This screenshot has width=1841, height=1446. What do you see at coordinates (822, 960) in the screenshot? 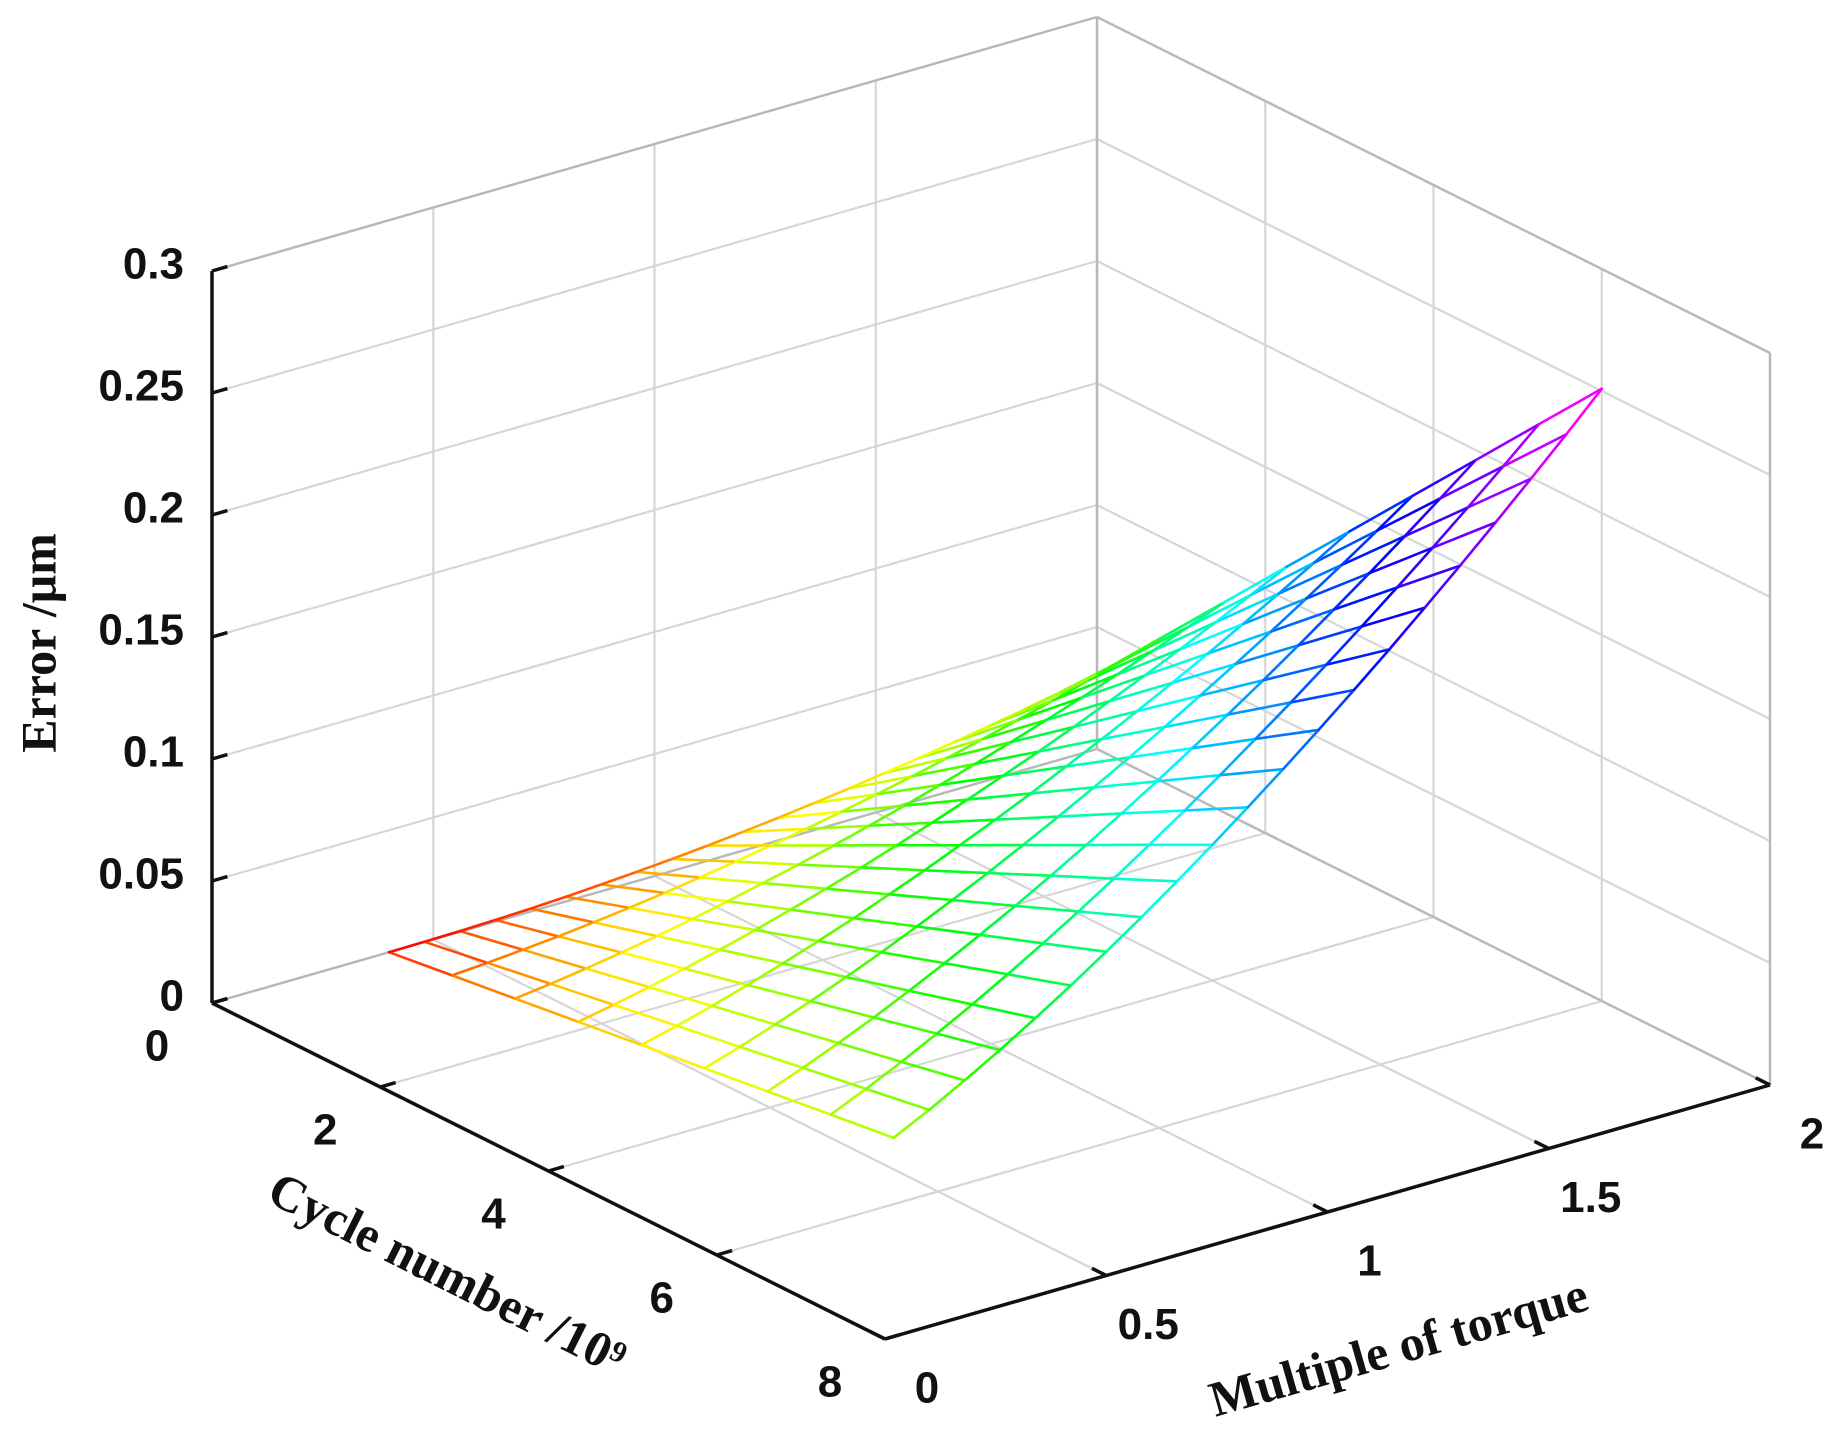
I see `grid-line` at bounding box center [822, 960].